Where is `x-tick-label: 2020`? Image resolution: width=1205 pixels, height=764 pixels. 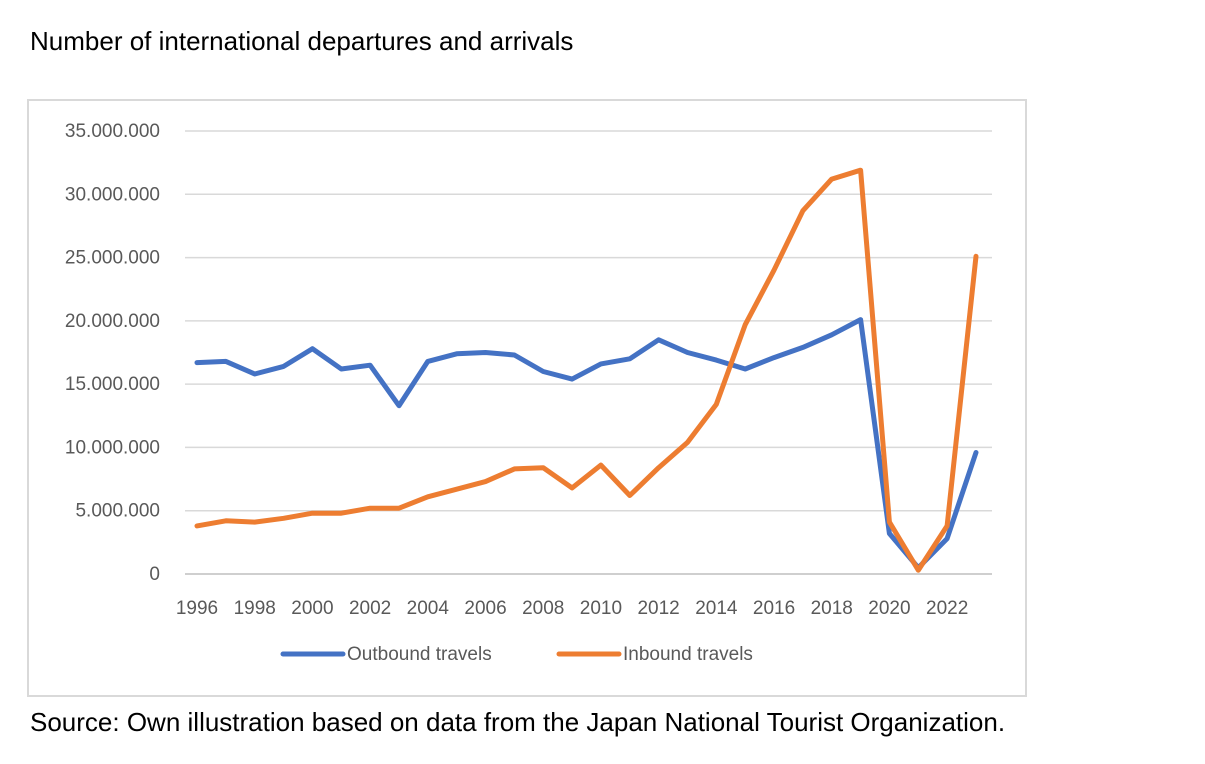
x-tick-label: 2020 is located at coordinates (889, 608).